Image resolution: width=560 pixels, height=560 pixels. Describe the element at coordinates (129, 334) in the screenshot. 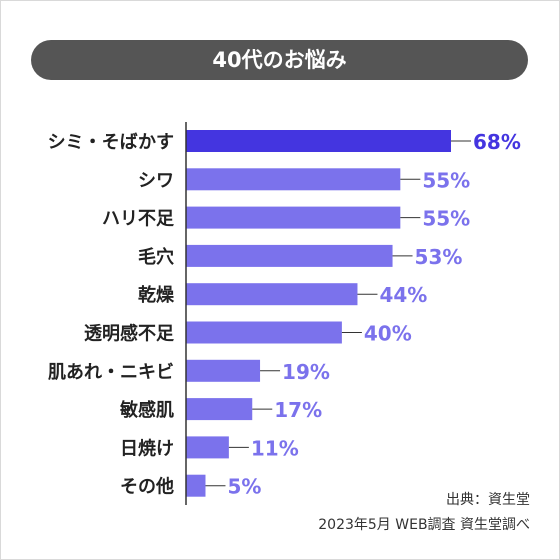

I see `category-label: 透明感不足` at that location.